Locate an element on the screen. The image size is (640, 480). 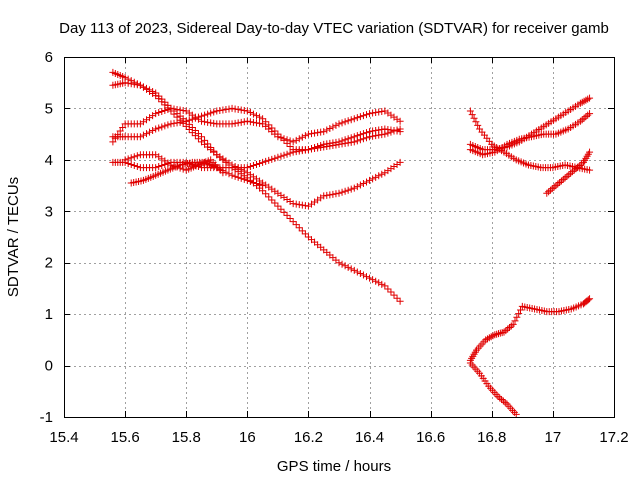
x-tick-label: 16.4 is located at coordinates (369, 437).